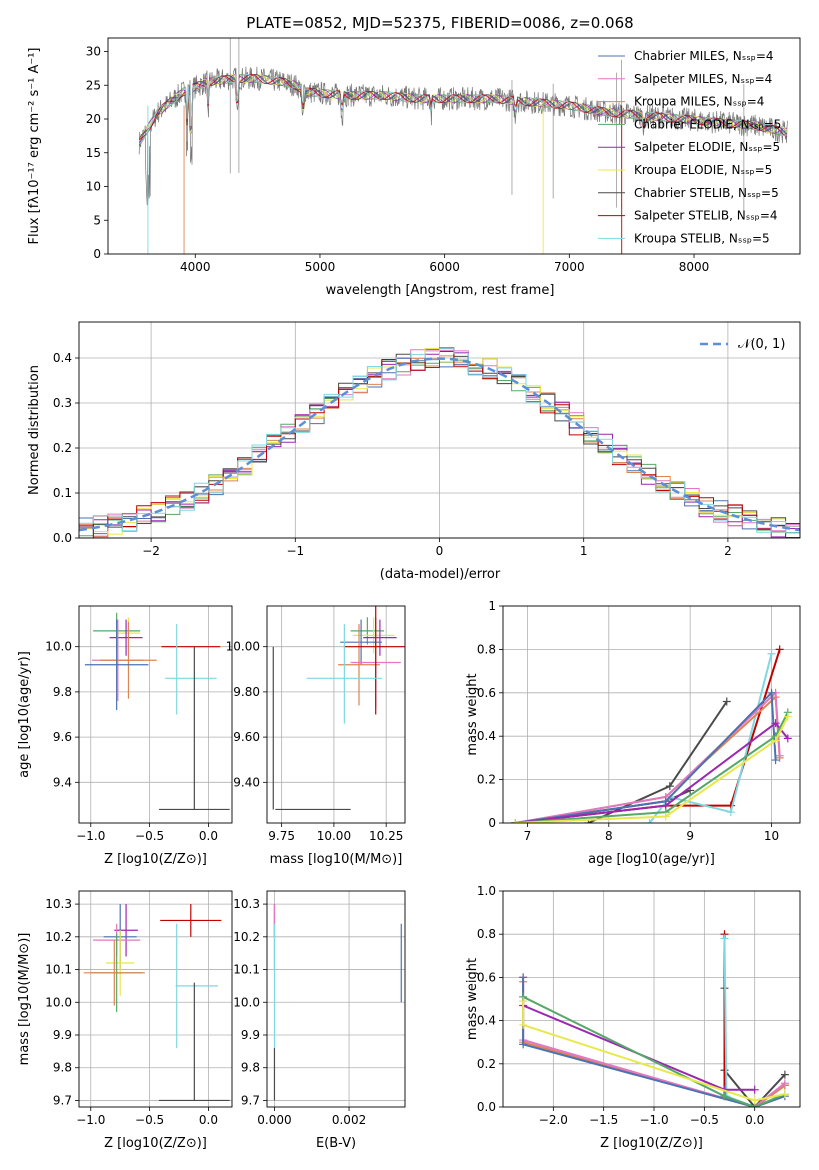  I want to click on weight-vs-age-plot-area, so click(651, 734).